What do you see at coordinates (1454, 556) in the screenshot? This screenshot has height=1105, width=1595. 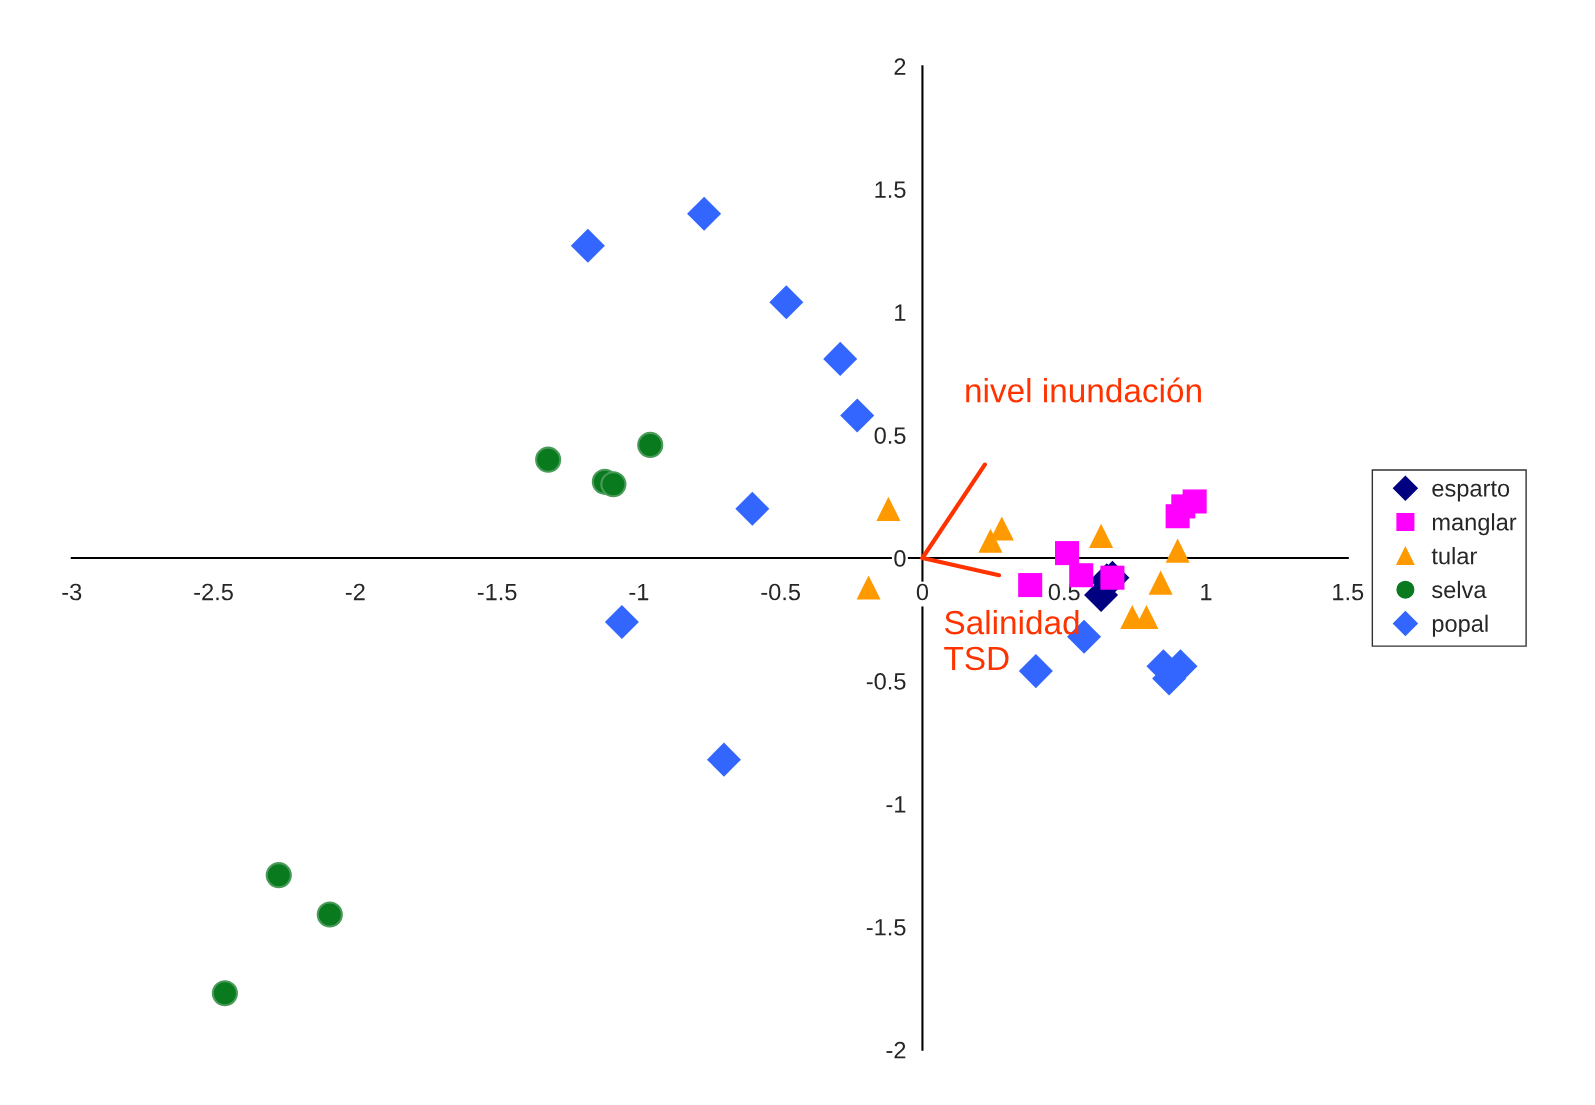 I see `legend-label: tular` at bounding box center [1454, 556].